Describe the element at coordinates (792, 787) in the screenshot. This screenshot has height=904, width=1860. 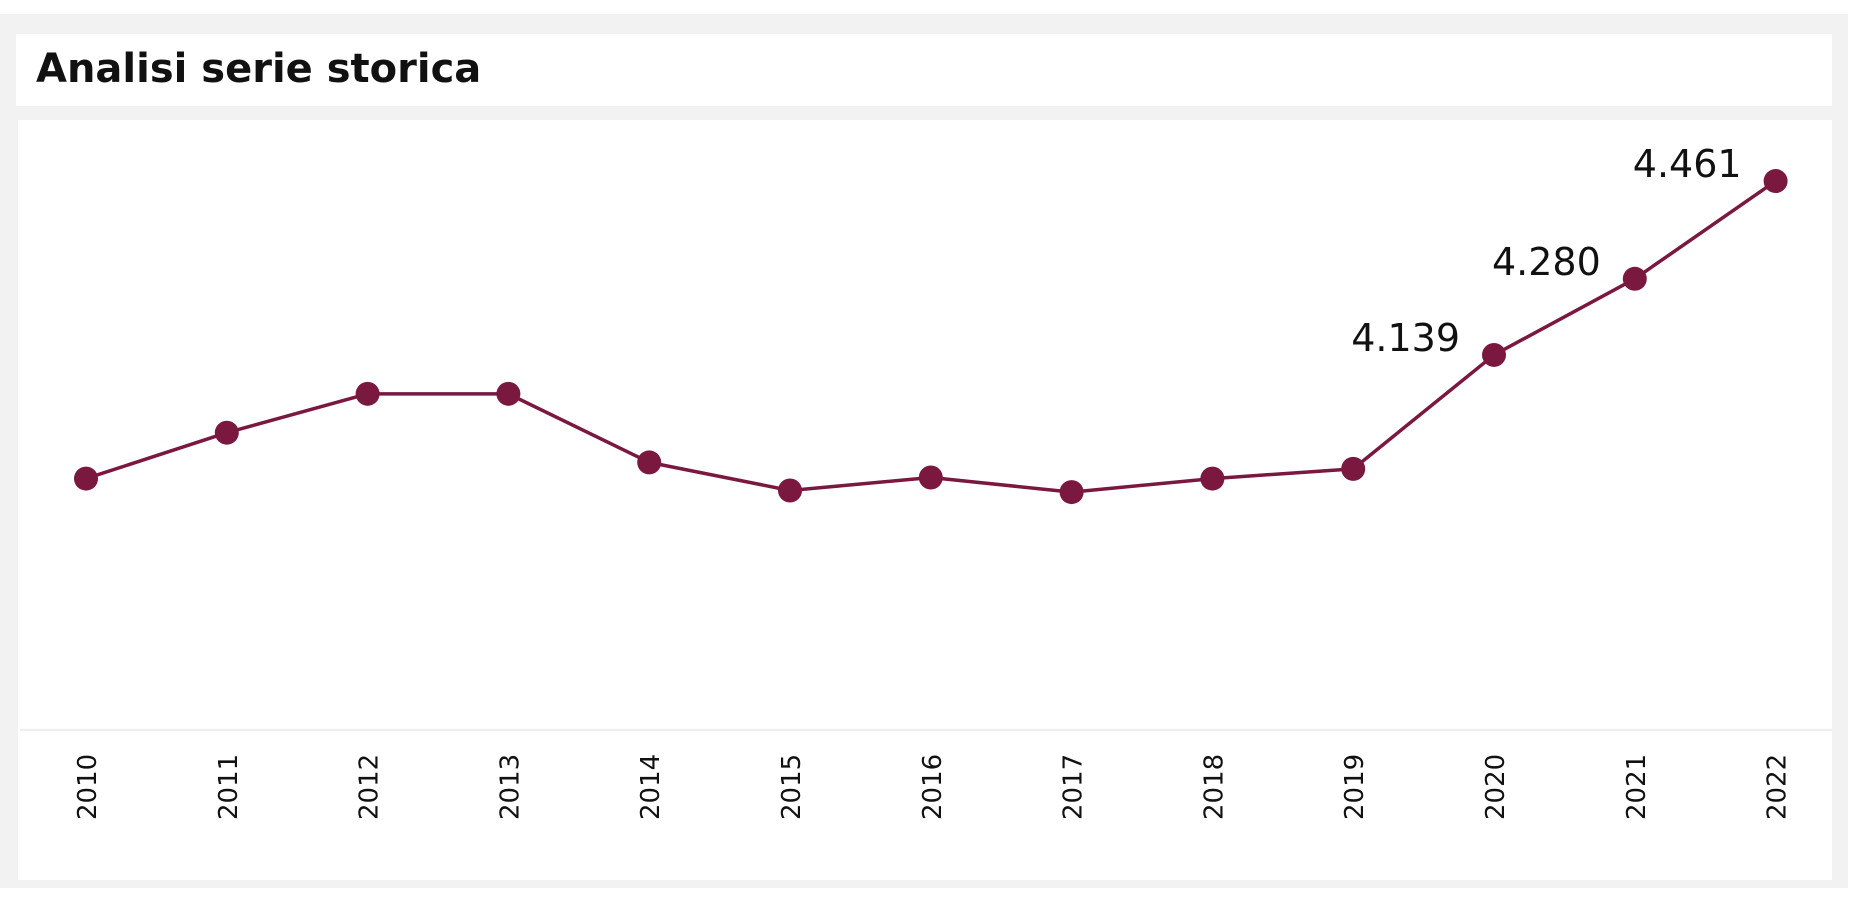
I see `x-tick-label-2015: 2015` at that location.